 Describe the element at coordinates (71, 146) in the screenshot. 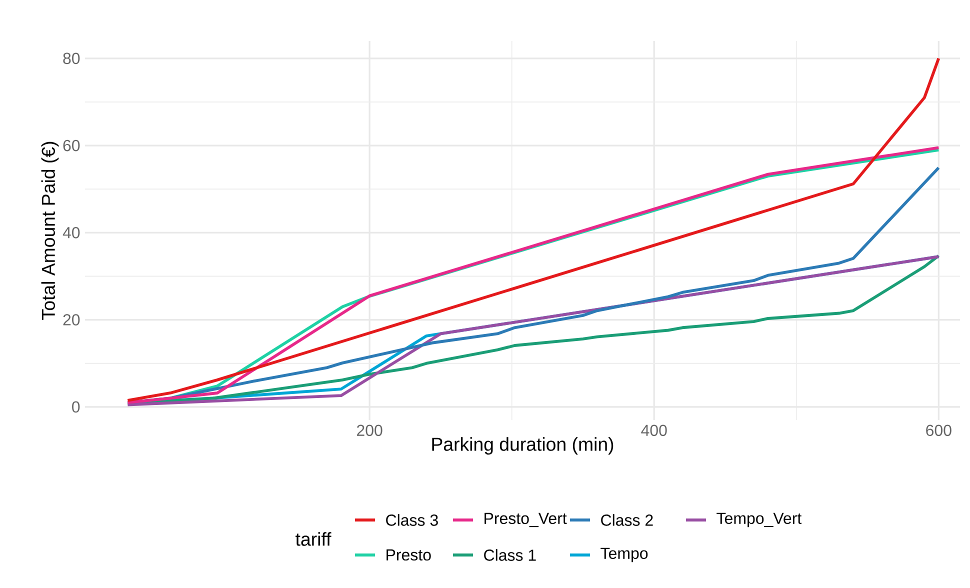

I see `y-tick-label: 60` at that location.